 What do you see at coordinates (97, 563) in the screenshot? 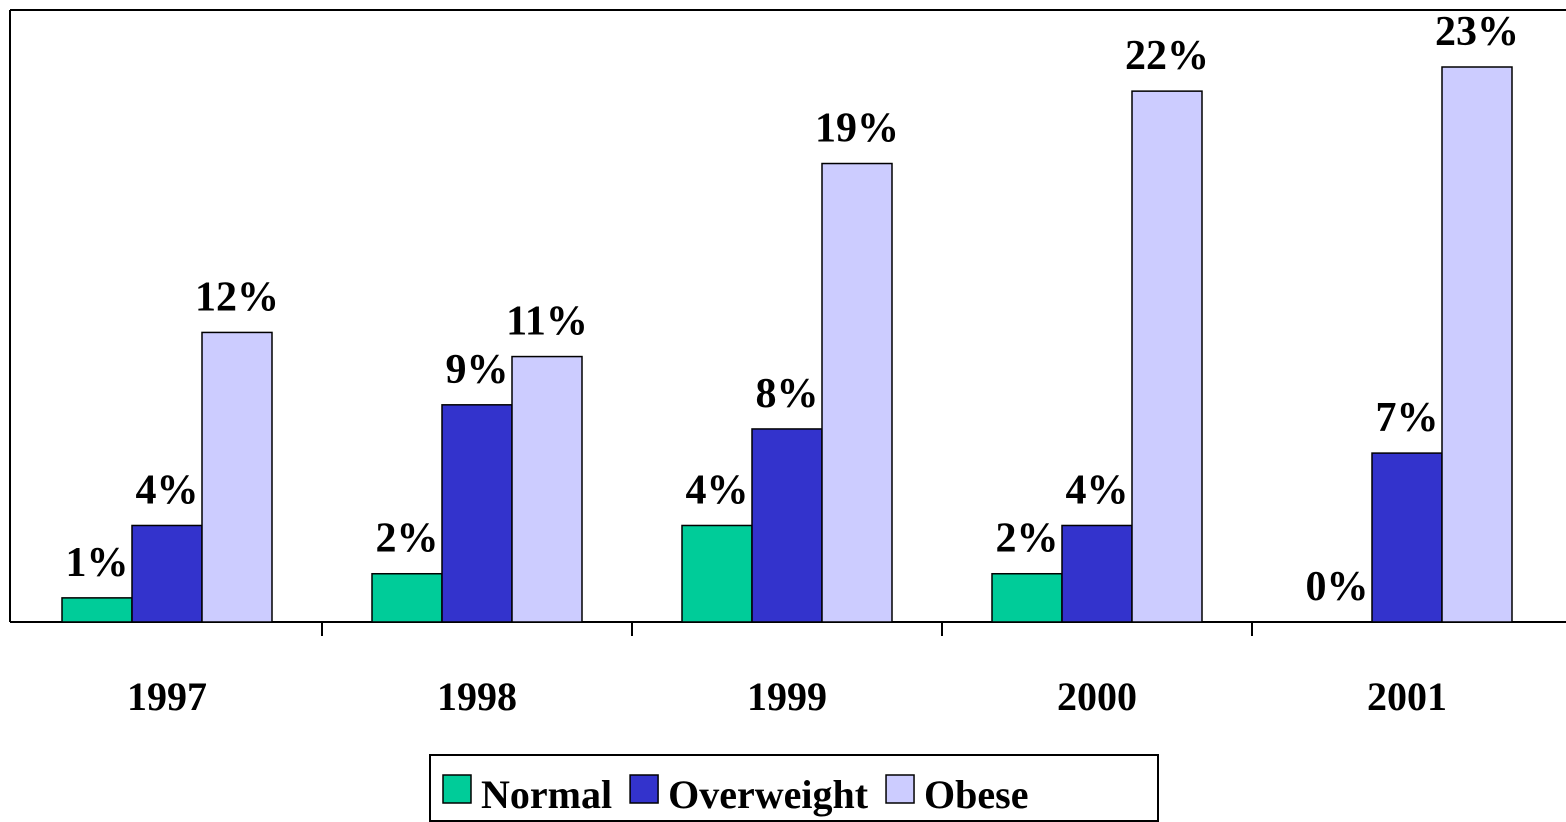
I see `data-label: 1%` at bounding box center [97, 563].